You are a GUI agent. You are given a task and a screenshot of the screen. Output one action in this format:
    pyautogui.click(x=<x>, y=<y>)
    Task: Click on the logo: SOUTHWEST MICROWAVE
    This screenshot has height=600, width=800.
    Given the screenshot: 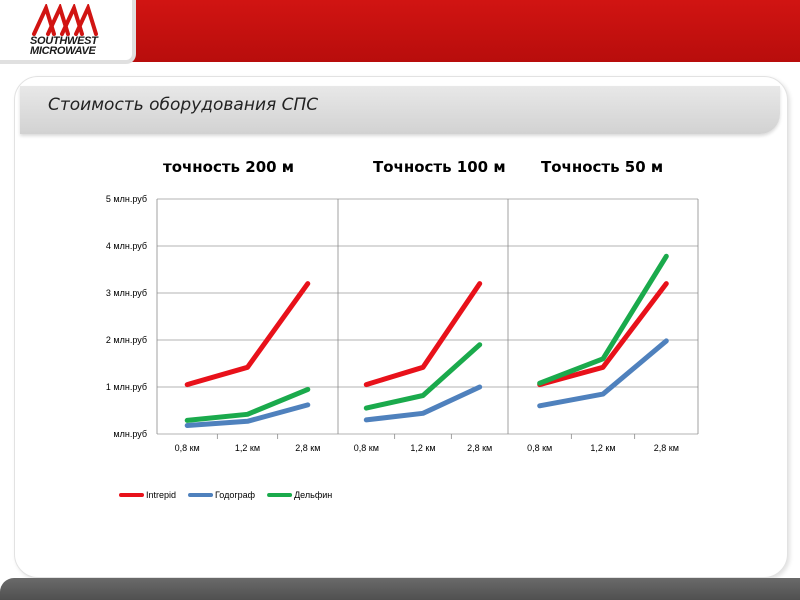 What is the action you would take?
    pyautogui.click(x=68, y=32)
    